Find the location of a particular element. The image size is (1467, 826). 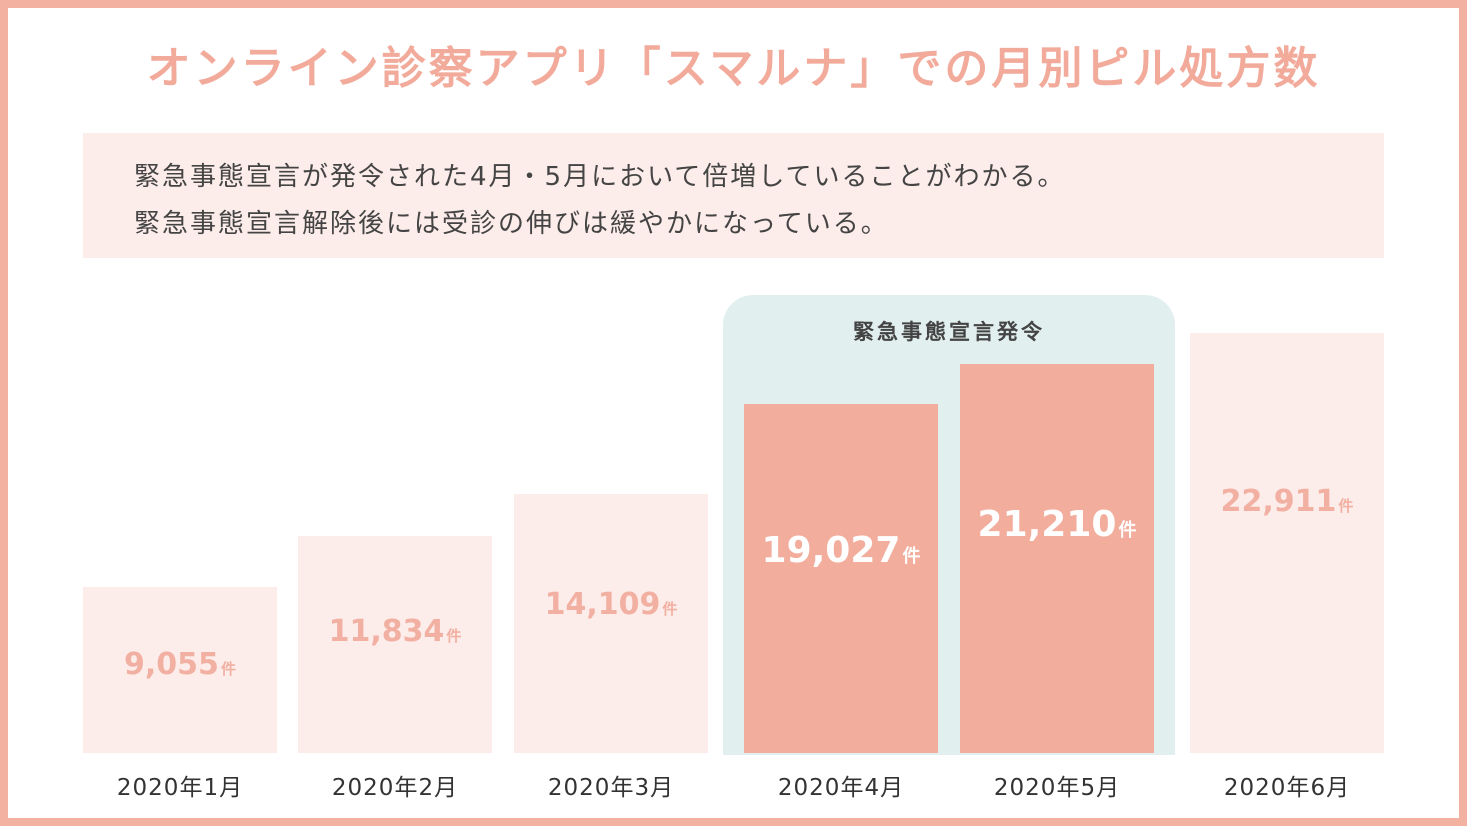

bar-1: 9,055 件 is located at coordinates (180, 670).